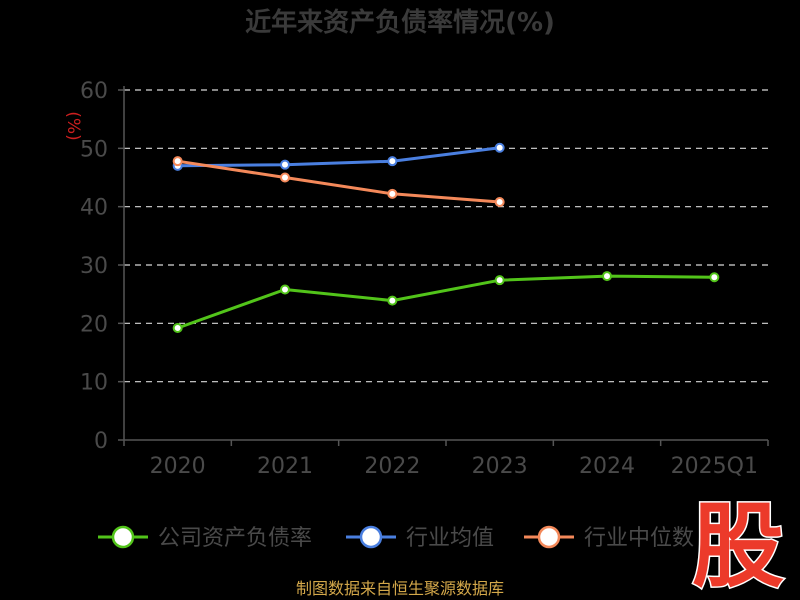 The image size is (800, 600). What do you see at coordinates (500, 466) in the screenshot?
I see `x-tick-label: 2023` at bounding box center [500, 466].